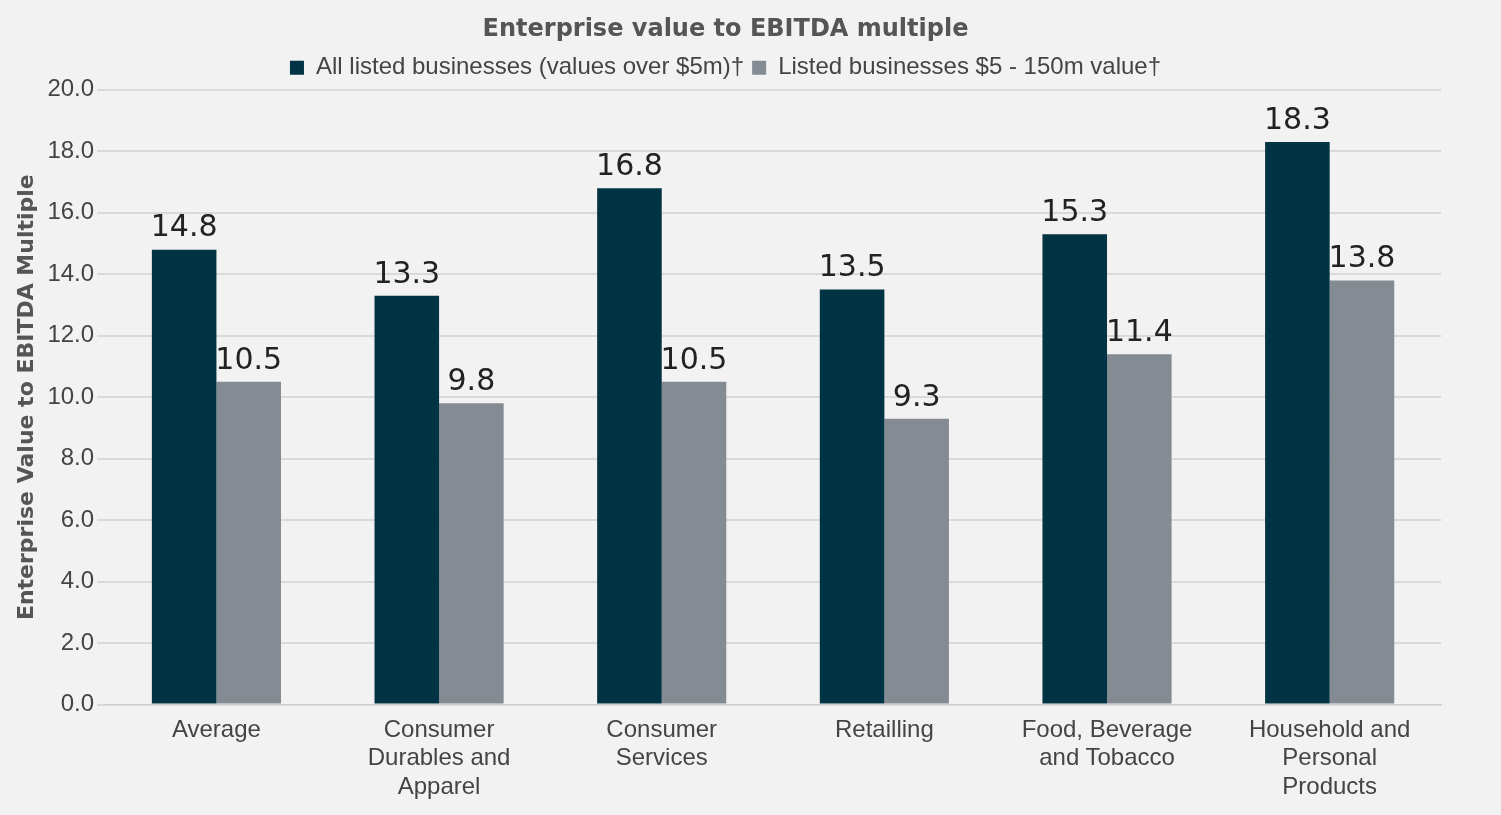 Image resolution: width=1501 pixels, height=815 pixels. Describe the element at coordinates (71, 395) in the screenshot. I see `y-tick-label: 10.0` at that location.